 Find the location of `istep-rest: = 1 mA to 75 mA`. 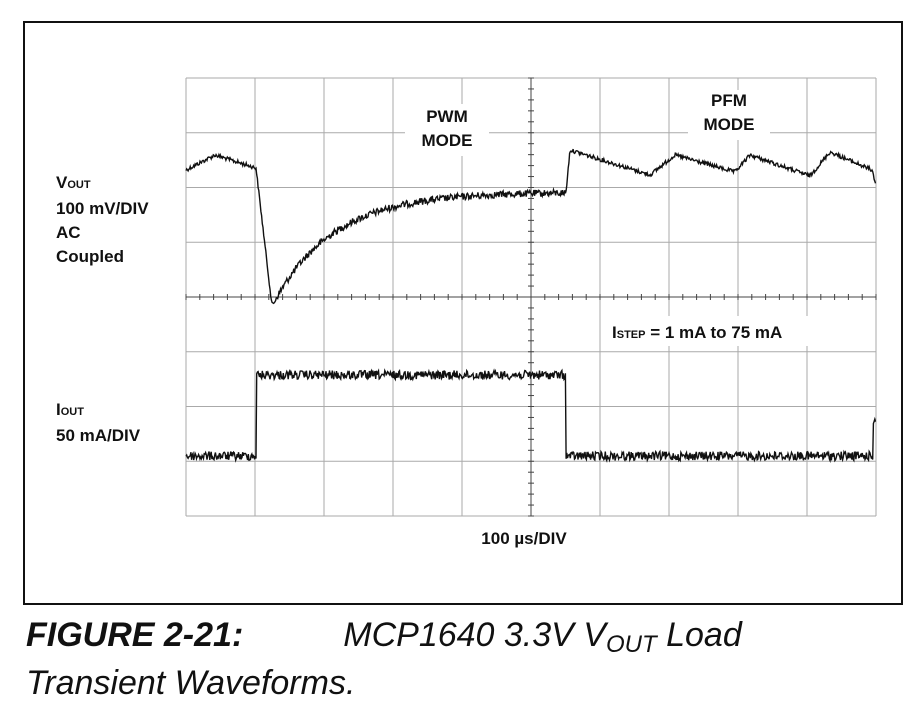

istep-rest: = 1 mA to 75 mA is located at coordinates (713, 332).